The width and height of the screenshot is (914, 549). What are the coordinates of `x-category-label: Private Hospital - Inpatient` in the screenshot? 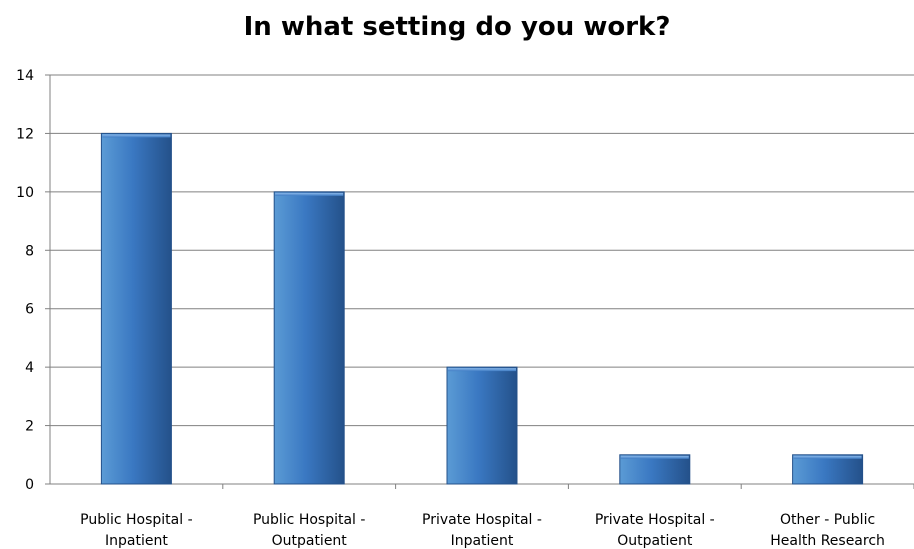 It's located at (482, 530).